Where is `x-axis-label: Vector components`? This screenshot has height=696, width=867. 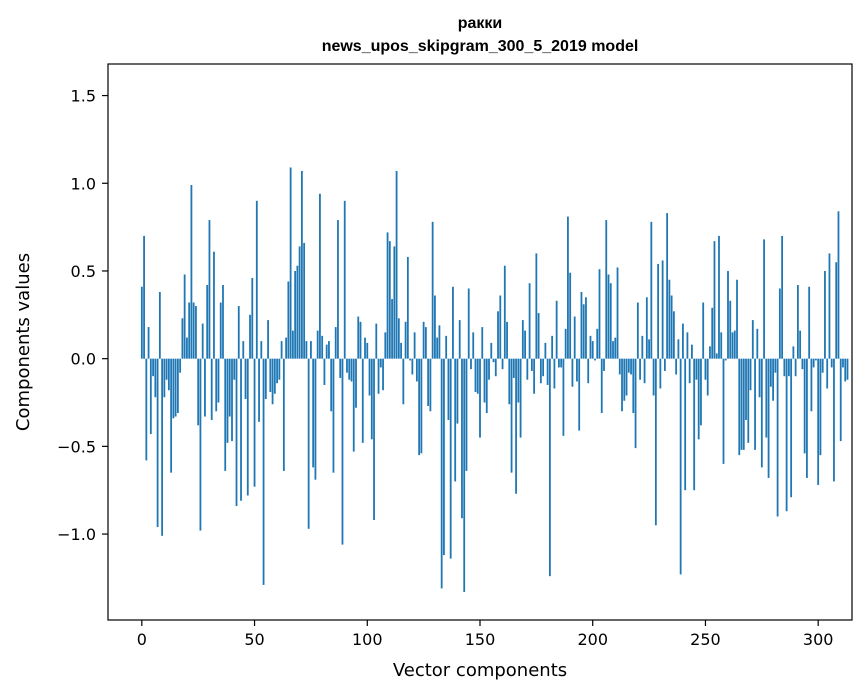
x-axis-label: Vector components is located at coordinates (480, 670).